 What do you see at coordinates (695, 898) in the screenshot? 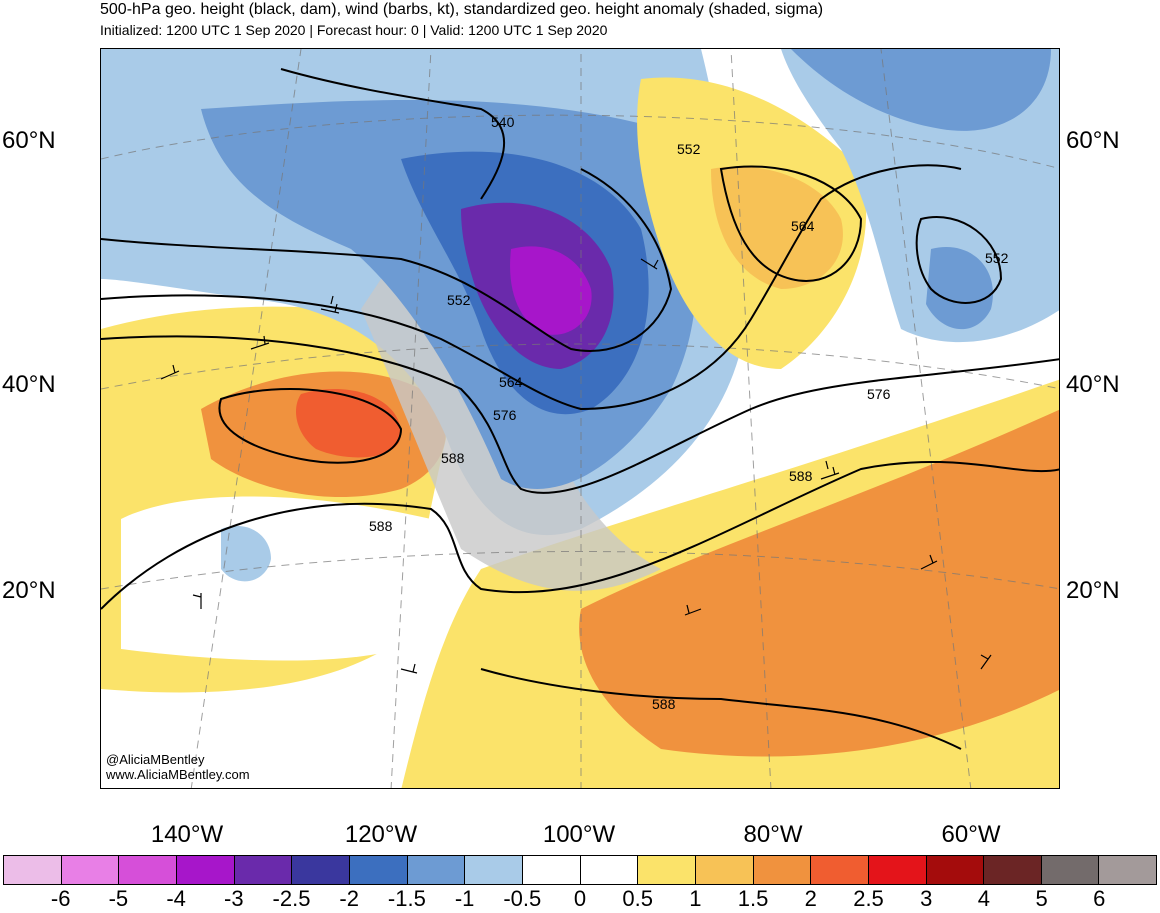
I see `colorbar-label: 1` at bounding box center [695, 898].